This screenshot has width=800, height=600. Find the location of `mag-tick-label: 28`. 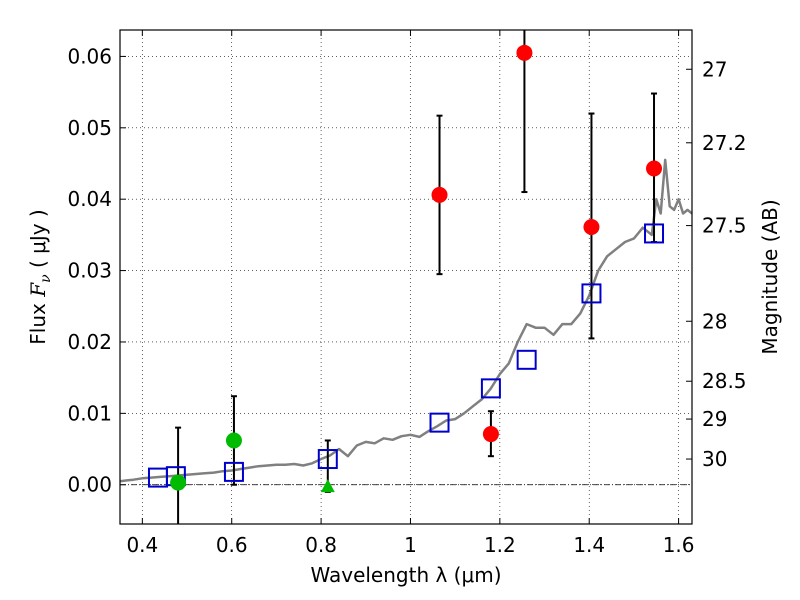

mag-tick-label: 28 is located at coordinates (714, 321).